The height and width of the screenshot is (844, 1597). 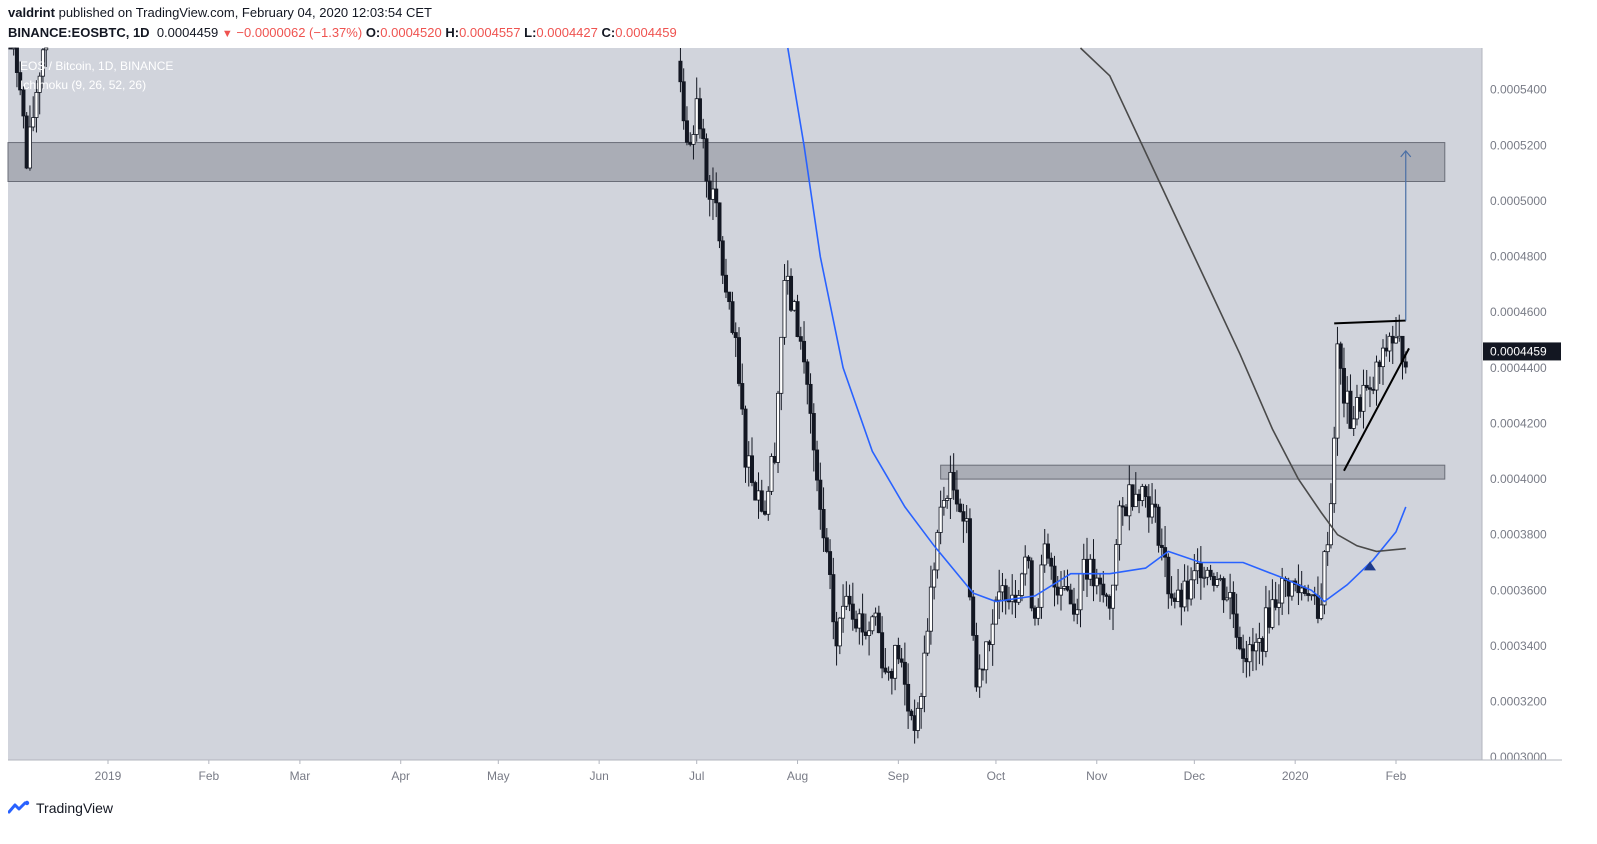 I want to click on close-value: 0.0004459, so click(x=646, y=32).